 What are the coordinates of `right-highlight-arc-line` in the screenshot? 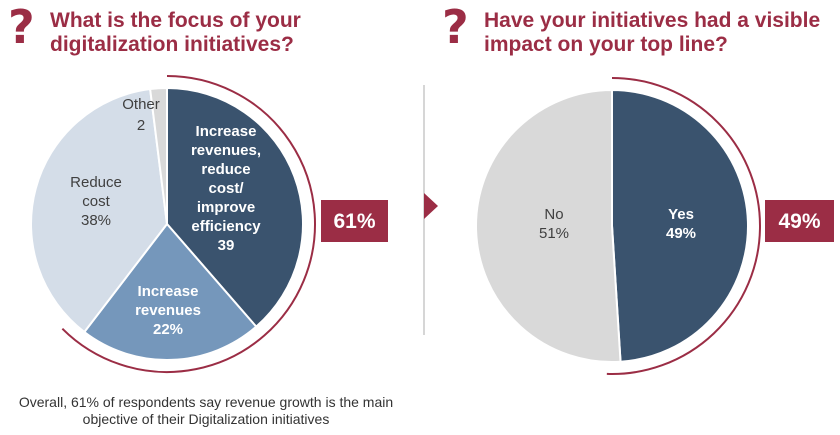 It's located at (683, 226).